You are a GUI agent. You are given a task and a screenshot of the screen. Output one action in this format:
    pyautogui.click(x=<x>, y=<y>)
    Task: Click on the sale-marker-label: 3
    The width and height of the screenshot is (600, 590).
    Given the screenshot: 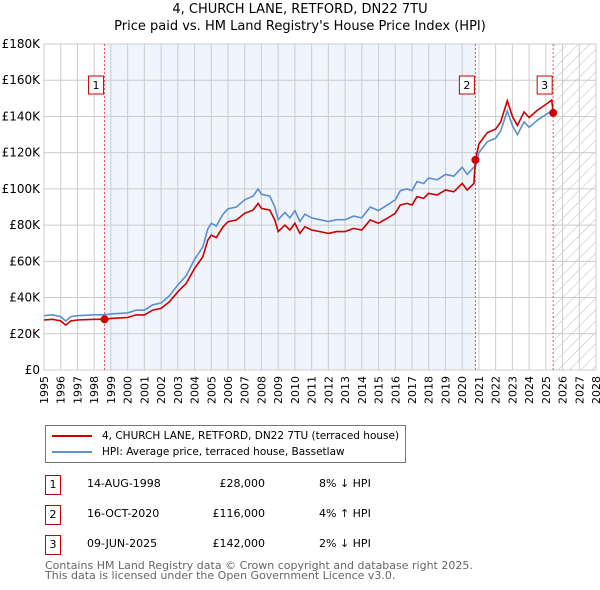 What is the action you would take?
    pyautogui.click(x=544, y=85)
    